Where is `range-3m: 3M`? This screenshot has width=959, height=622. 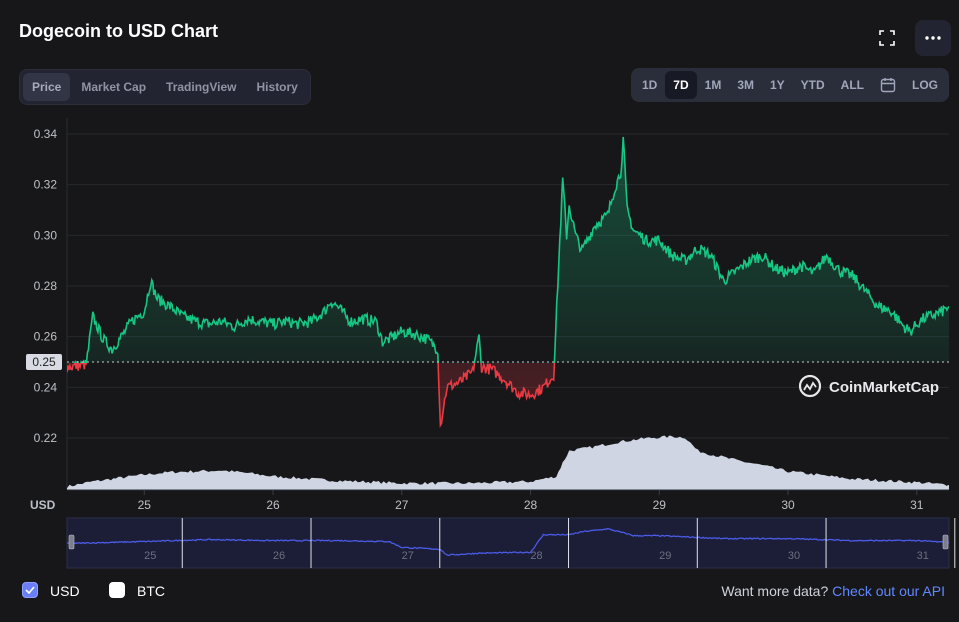 range-3m: 3M is located at coordinates (745, 85).